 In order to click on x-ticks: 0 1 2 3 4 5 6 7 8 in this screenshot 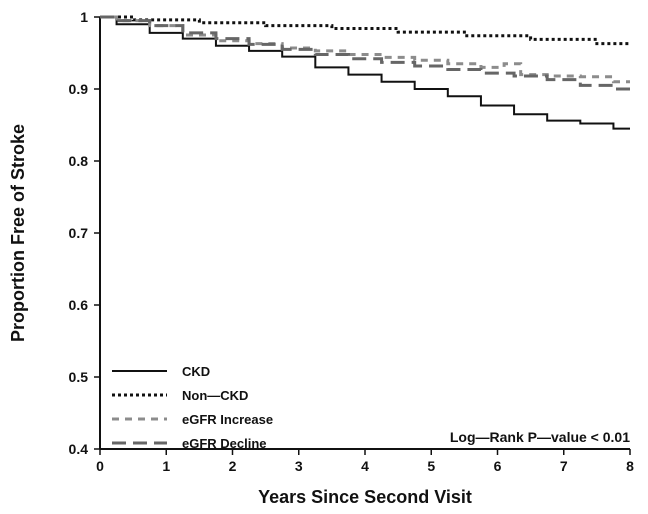, I will do `click(365, 461)`.